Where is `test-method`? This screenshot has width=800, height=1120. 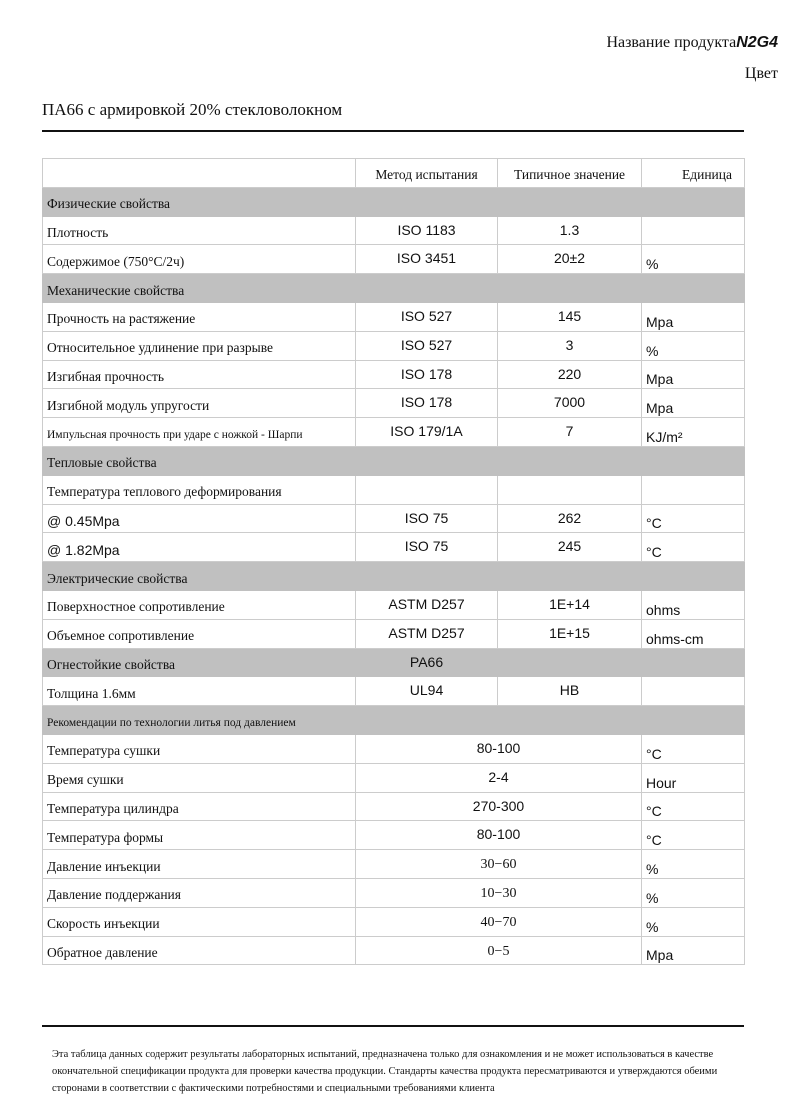
test-method is located at coordinates (426, 489).